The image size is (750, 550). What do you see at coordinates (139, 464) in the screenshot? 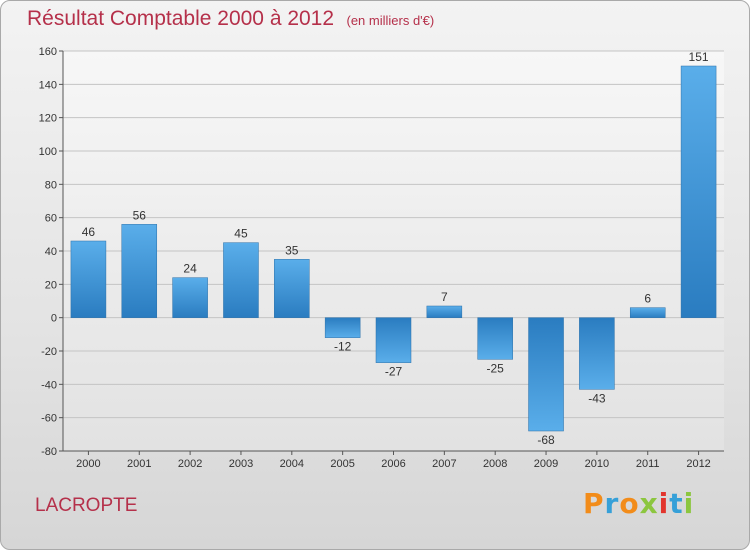
I see `x-tick-label-2001: 2001` at bounding box center [139, 464].